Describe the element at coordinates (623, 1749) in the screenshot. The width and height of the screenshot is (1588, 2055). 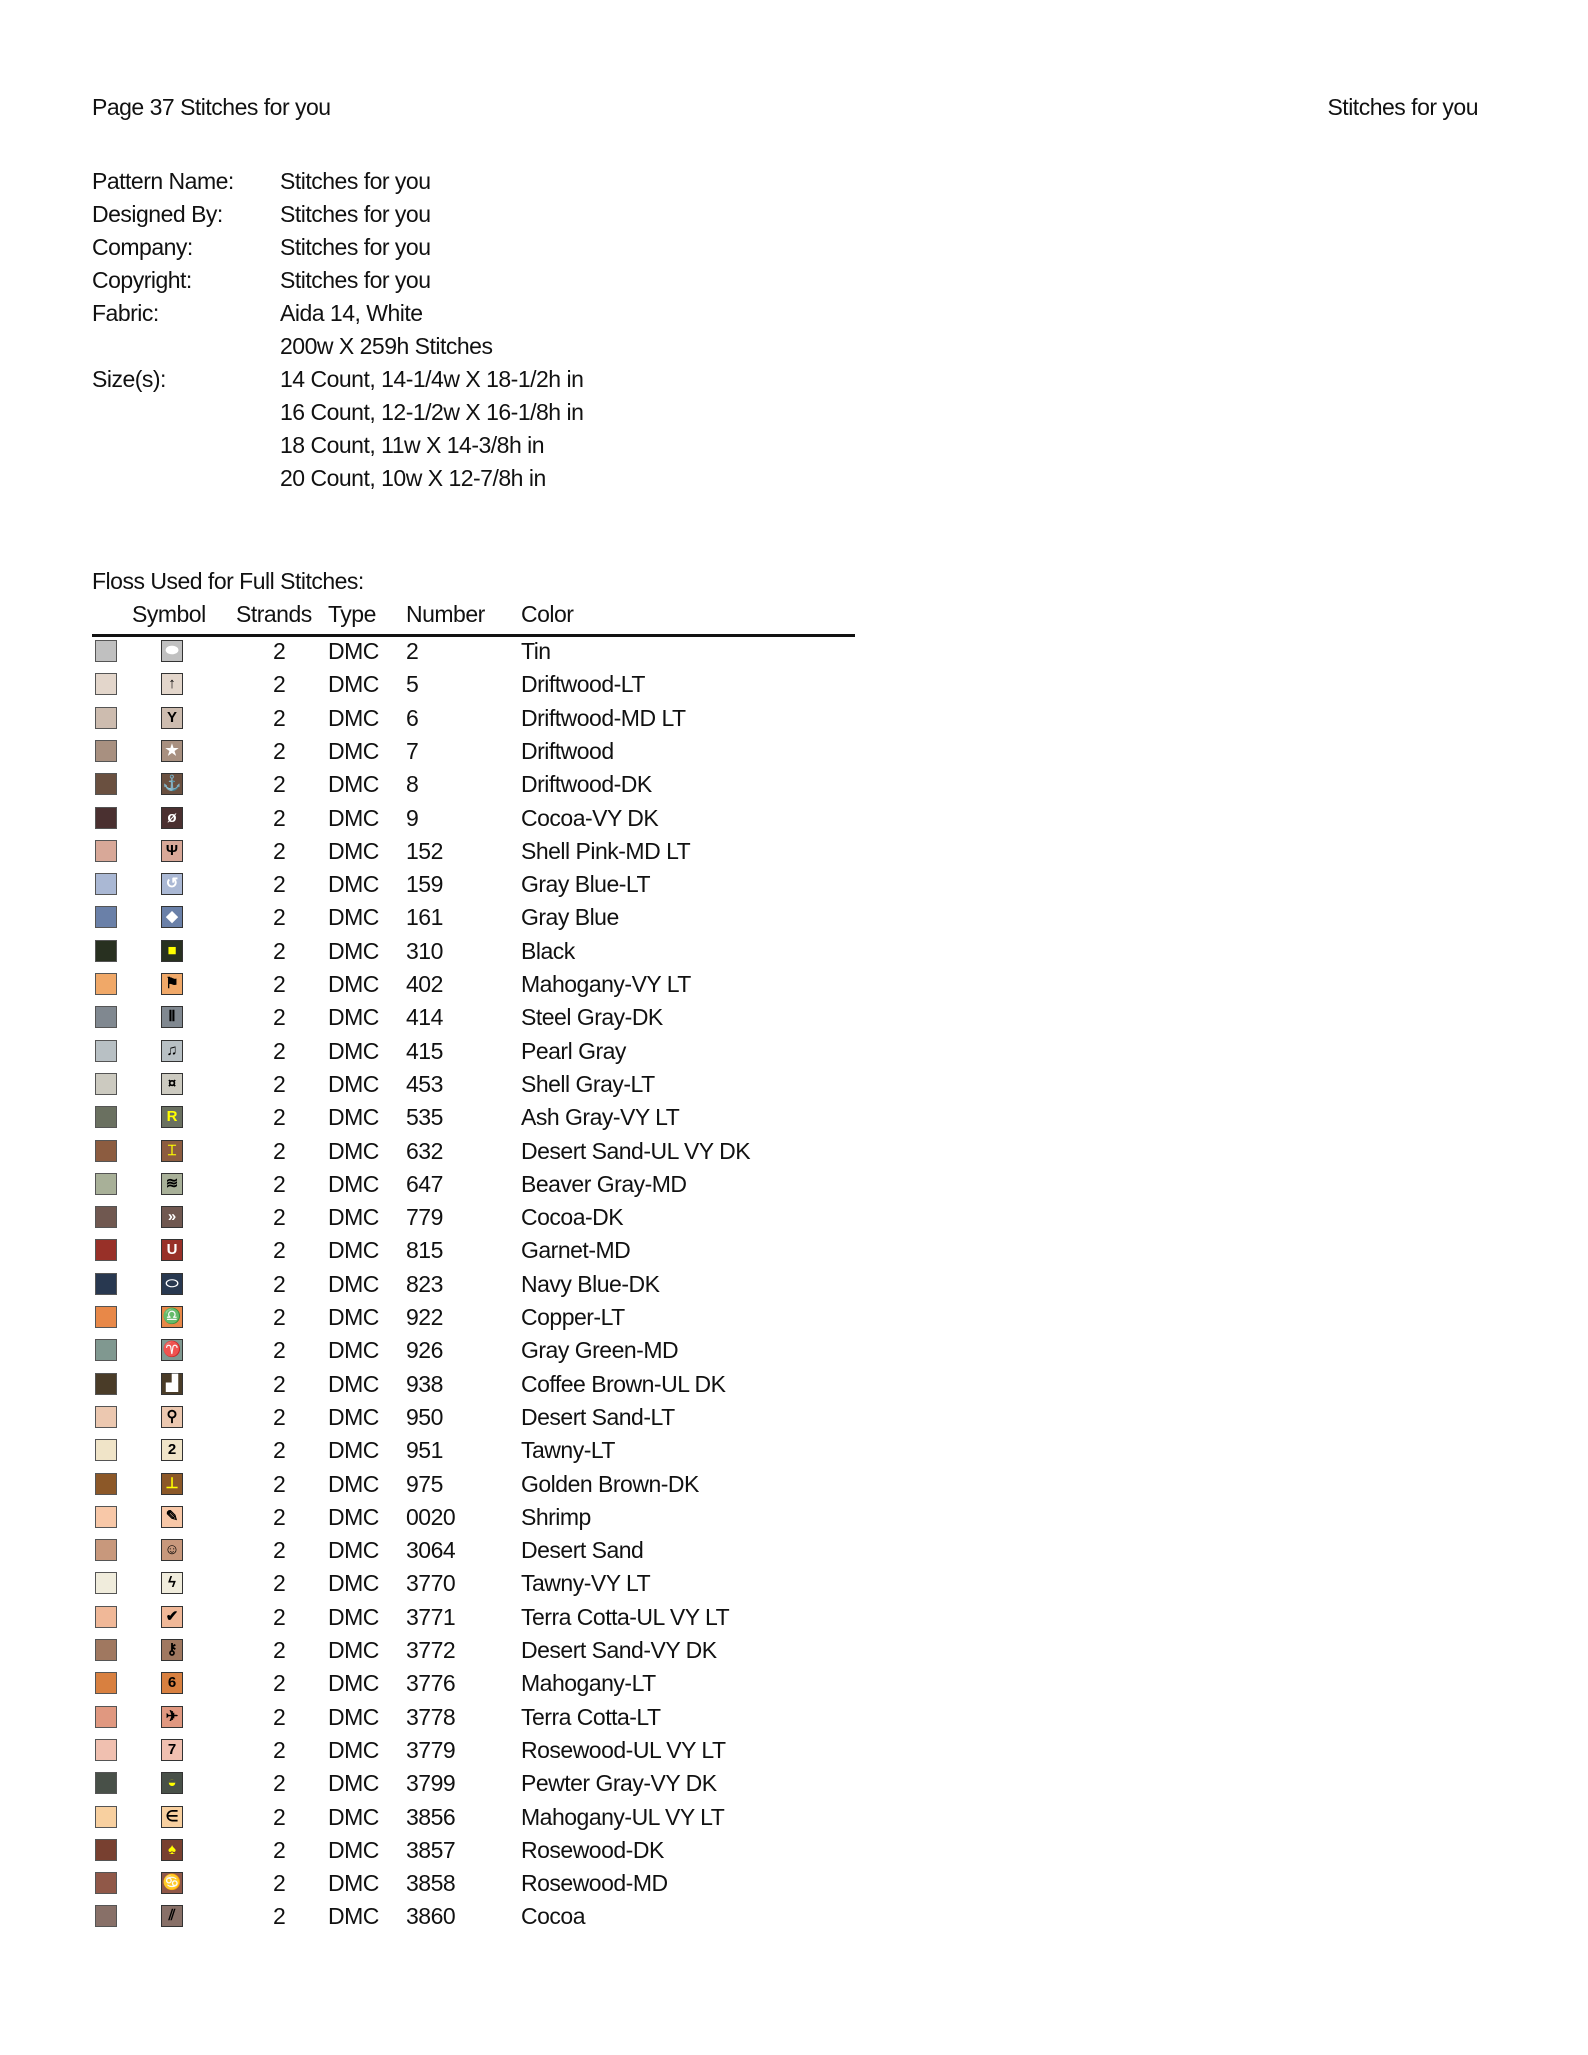
I see `color-name: Rosewood-UL VY LT` at that location.